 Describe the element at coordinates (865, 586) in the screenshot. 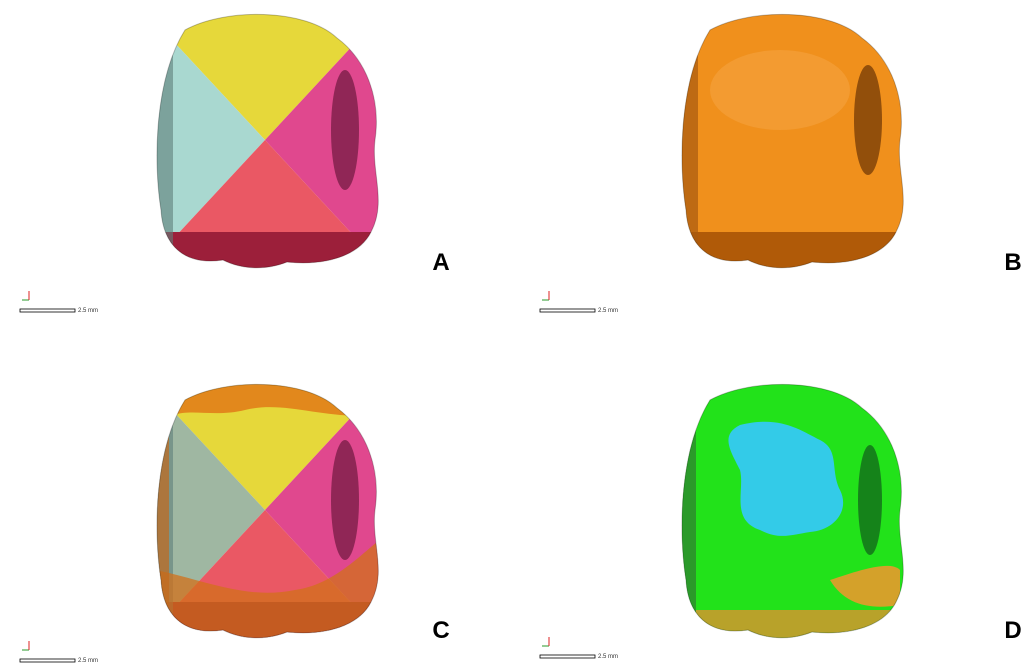

I see `deviation-orange` at that location.